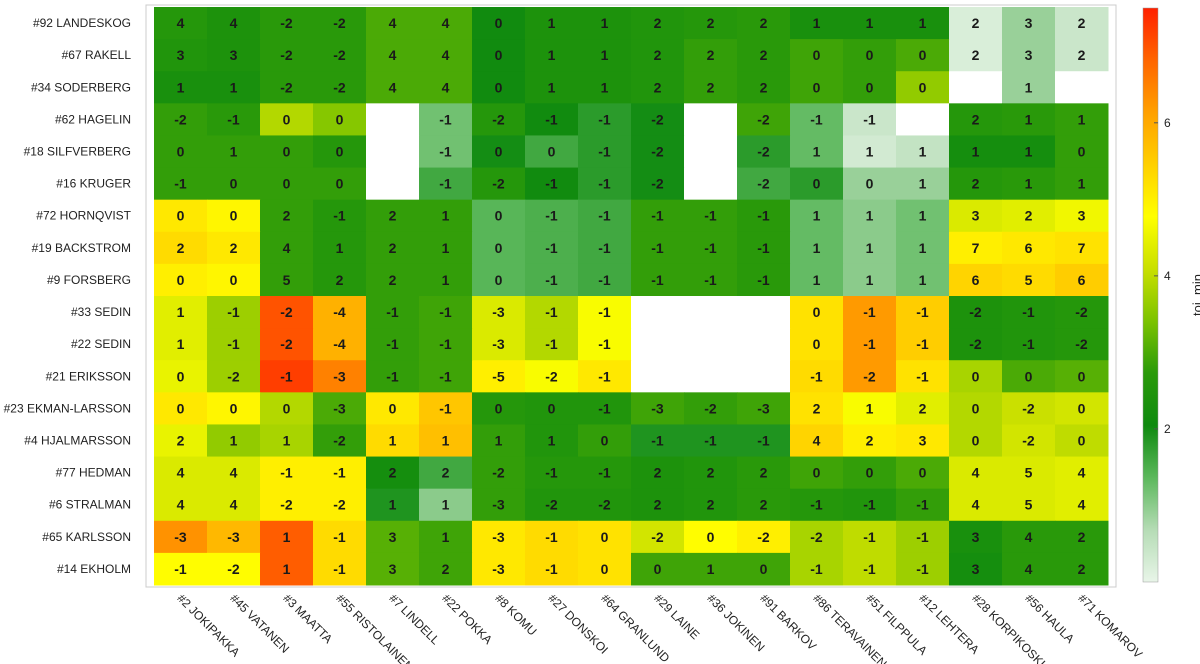 Image resolution: width=1200 pixels, height=664 pixels. What do you see at coordinates (1171, 295) in the screenshot?
I see `color-legend: 2 4 6 toi_min` at bounding box center [1171, 295].